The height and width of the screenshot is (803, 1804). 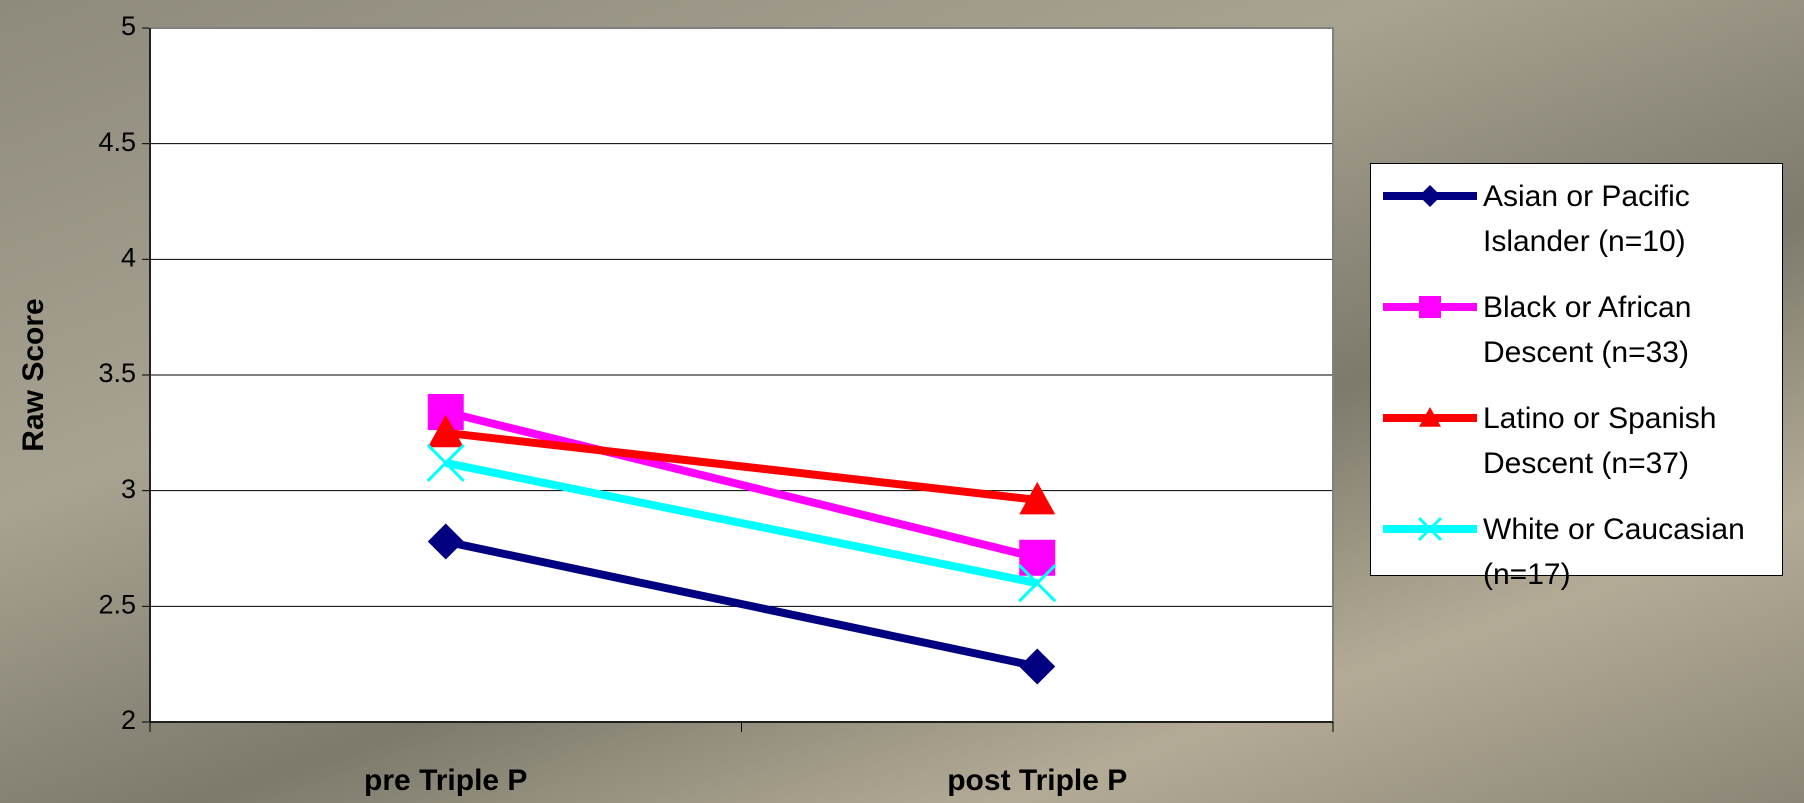 What do you see at coordinates (445, 780) in the screenshot?
I see `x-tick-label: pre Triple P` at bounding box center [445, 780].